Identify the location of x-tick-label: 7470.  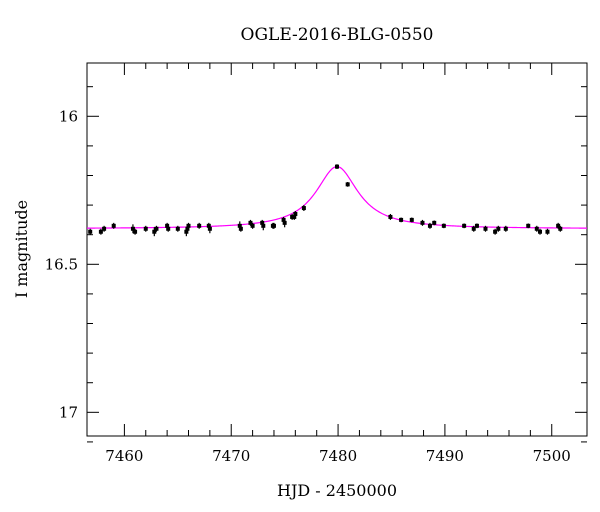
(231, 456).